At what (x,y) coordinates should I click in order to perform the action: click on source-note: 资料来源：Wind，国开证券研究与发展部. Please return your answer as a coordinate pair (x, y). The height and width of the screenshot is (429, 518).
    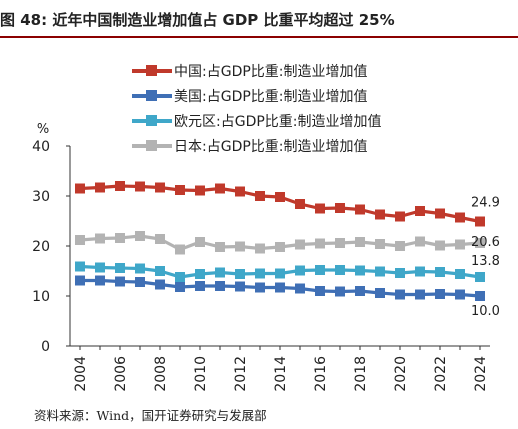
    Looking at the image, I should click on (150, 415).